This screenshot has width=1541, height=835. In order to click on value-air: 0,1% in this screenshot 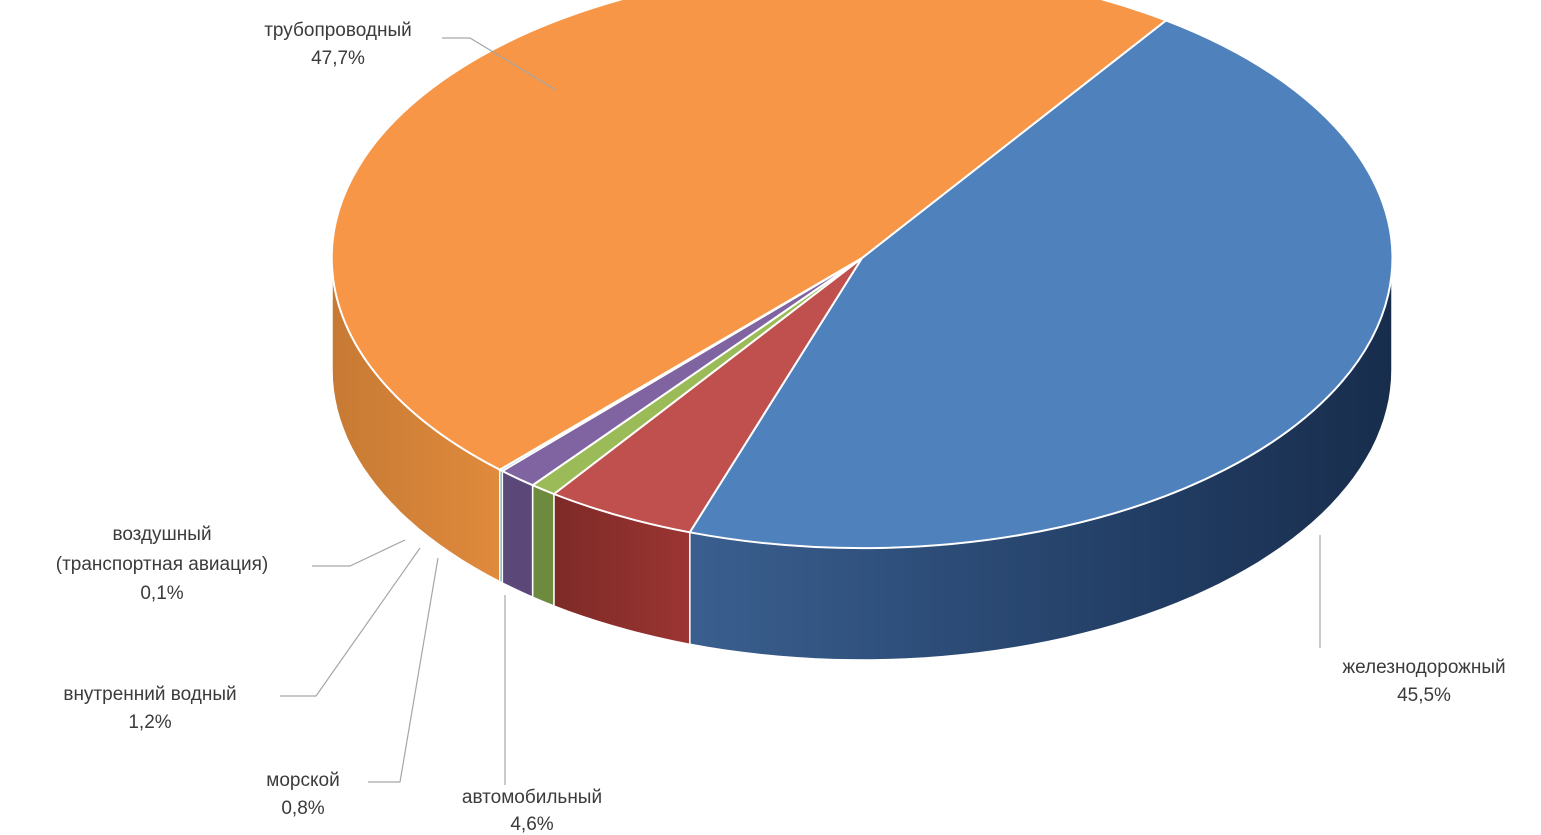, I will do `click(161, 593)`.